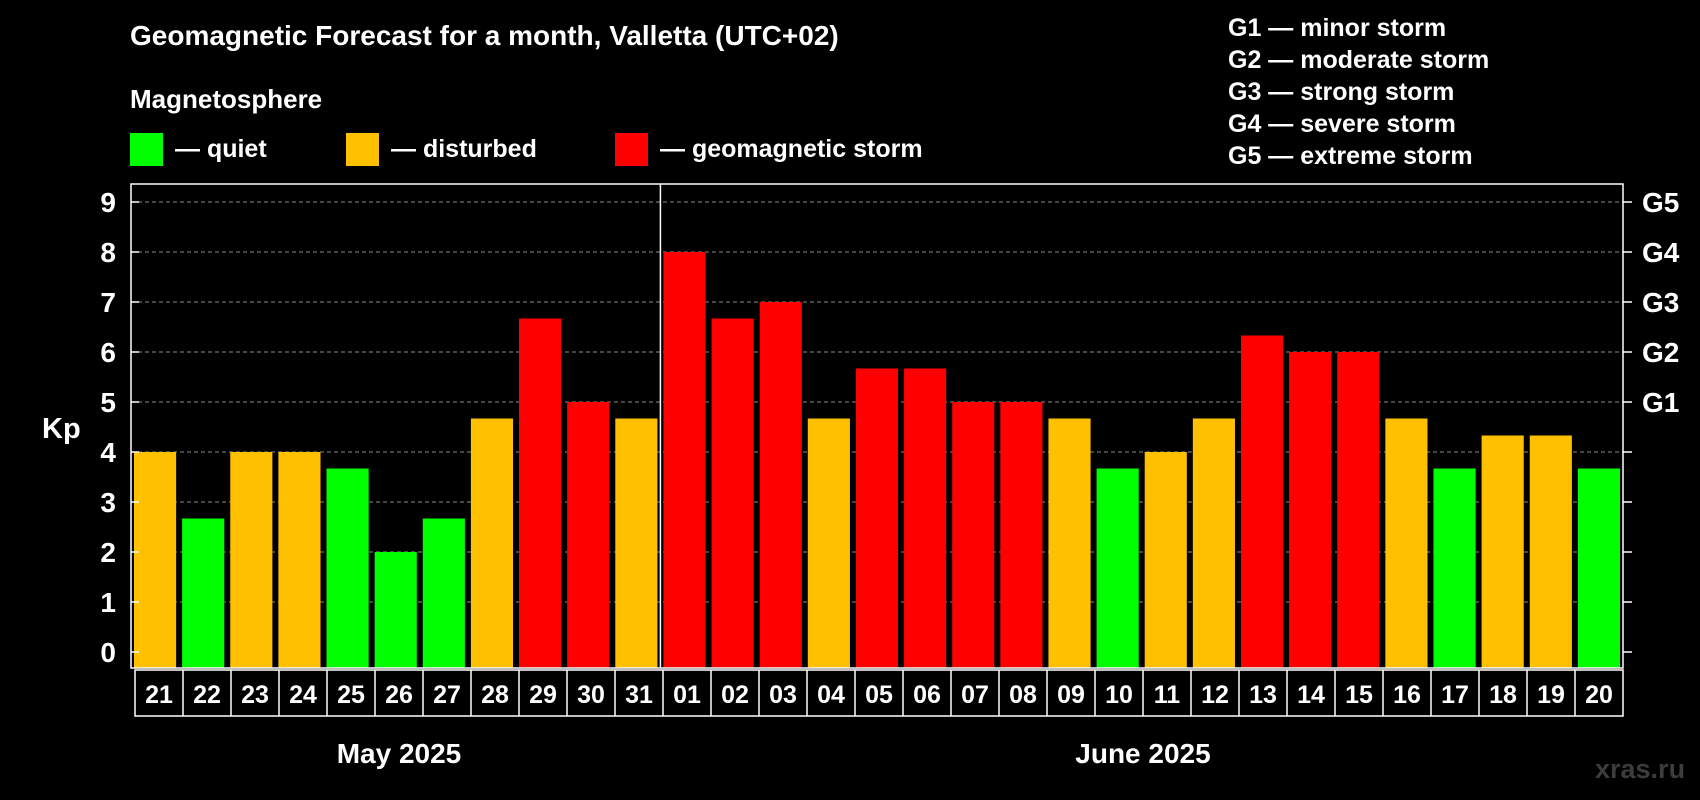  What do you see at coordinates (108, 252) in the screenshot?
I see `y-tick-label-8: 8` at bounding box center [108, 252].